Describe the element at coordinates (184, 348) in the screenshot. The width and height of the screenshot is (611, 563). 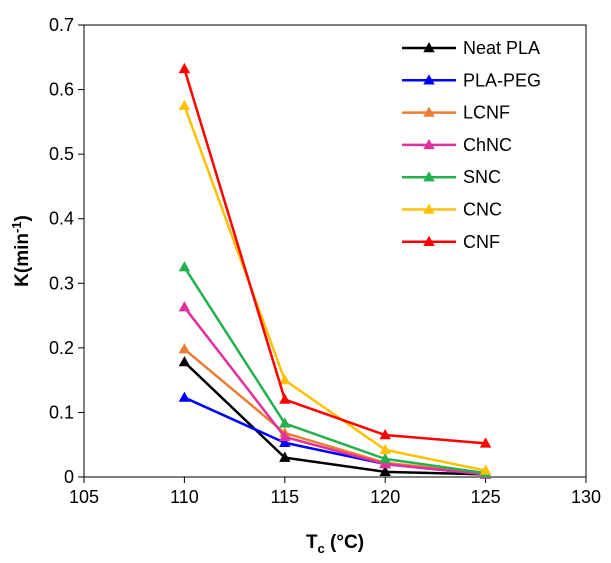
I see `data-point-lcnf` at that location.